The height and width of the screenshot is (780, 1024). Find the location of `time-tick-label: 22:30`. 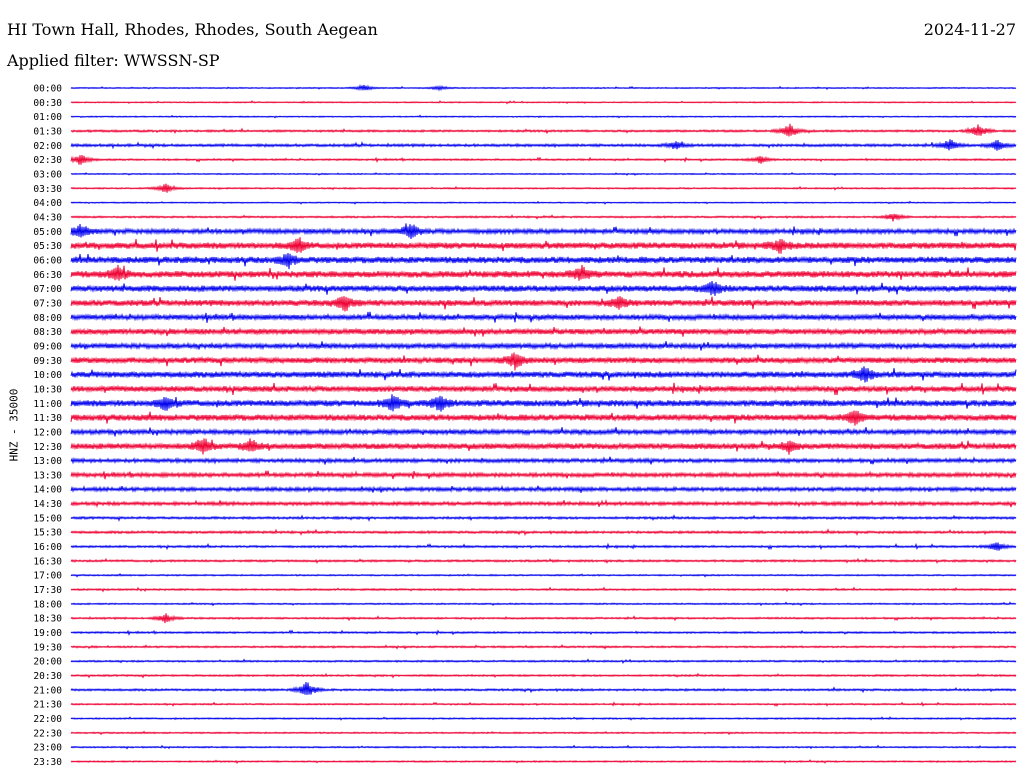

time-tick-label: 22:30 is located at coordinates (47, 733).